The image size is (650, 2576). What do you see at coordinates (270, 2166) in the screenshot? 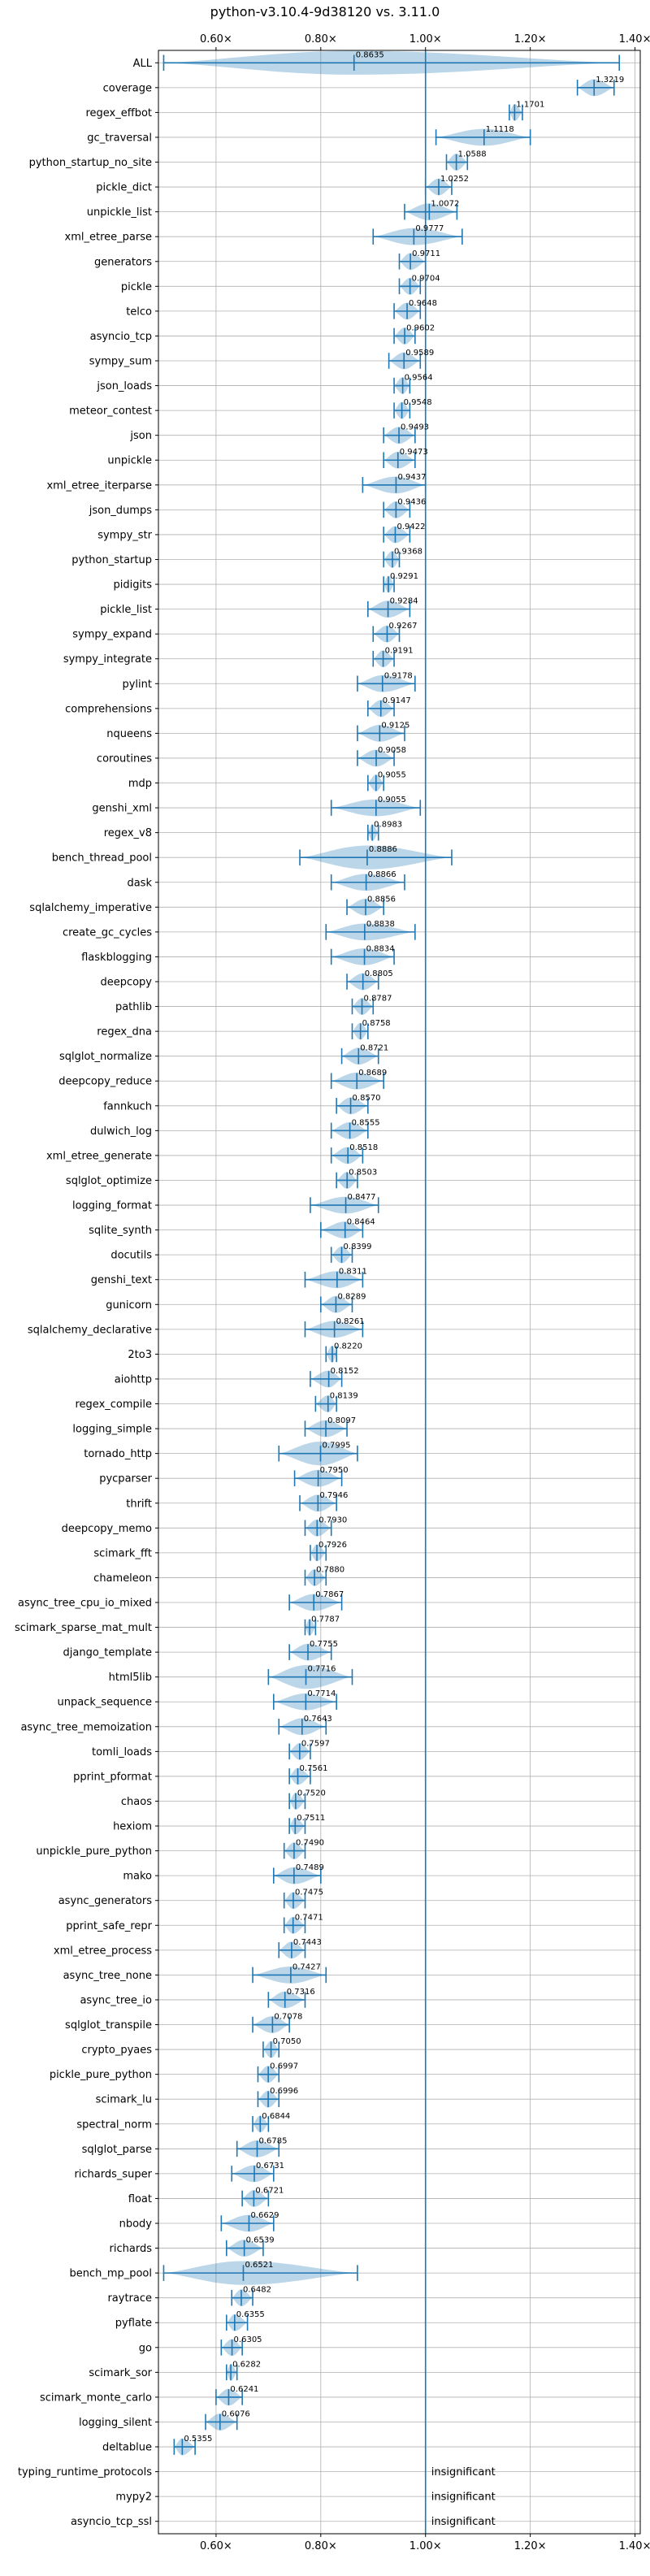
I see `value-label: 0.6731` at bounding box center [270, 2166].